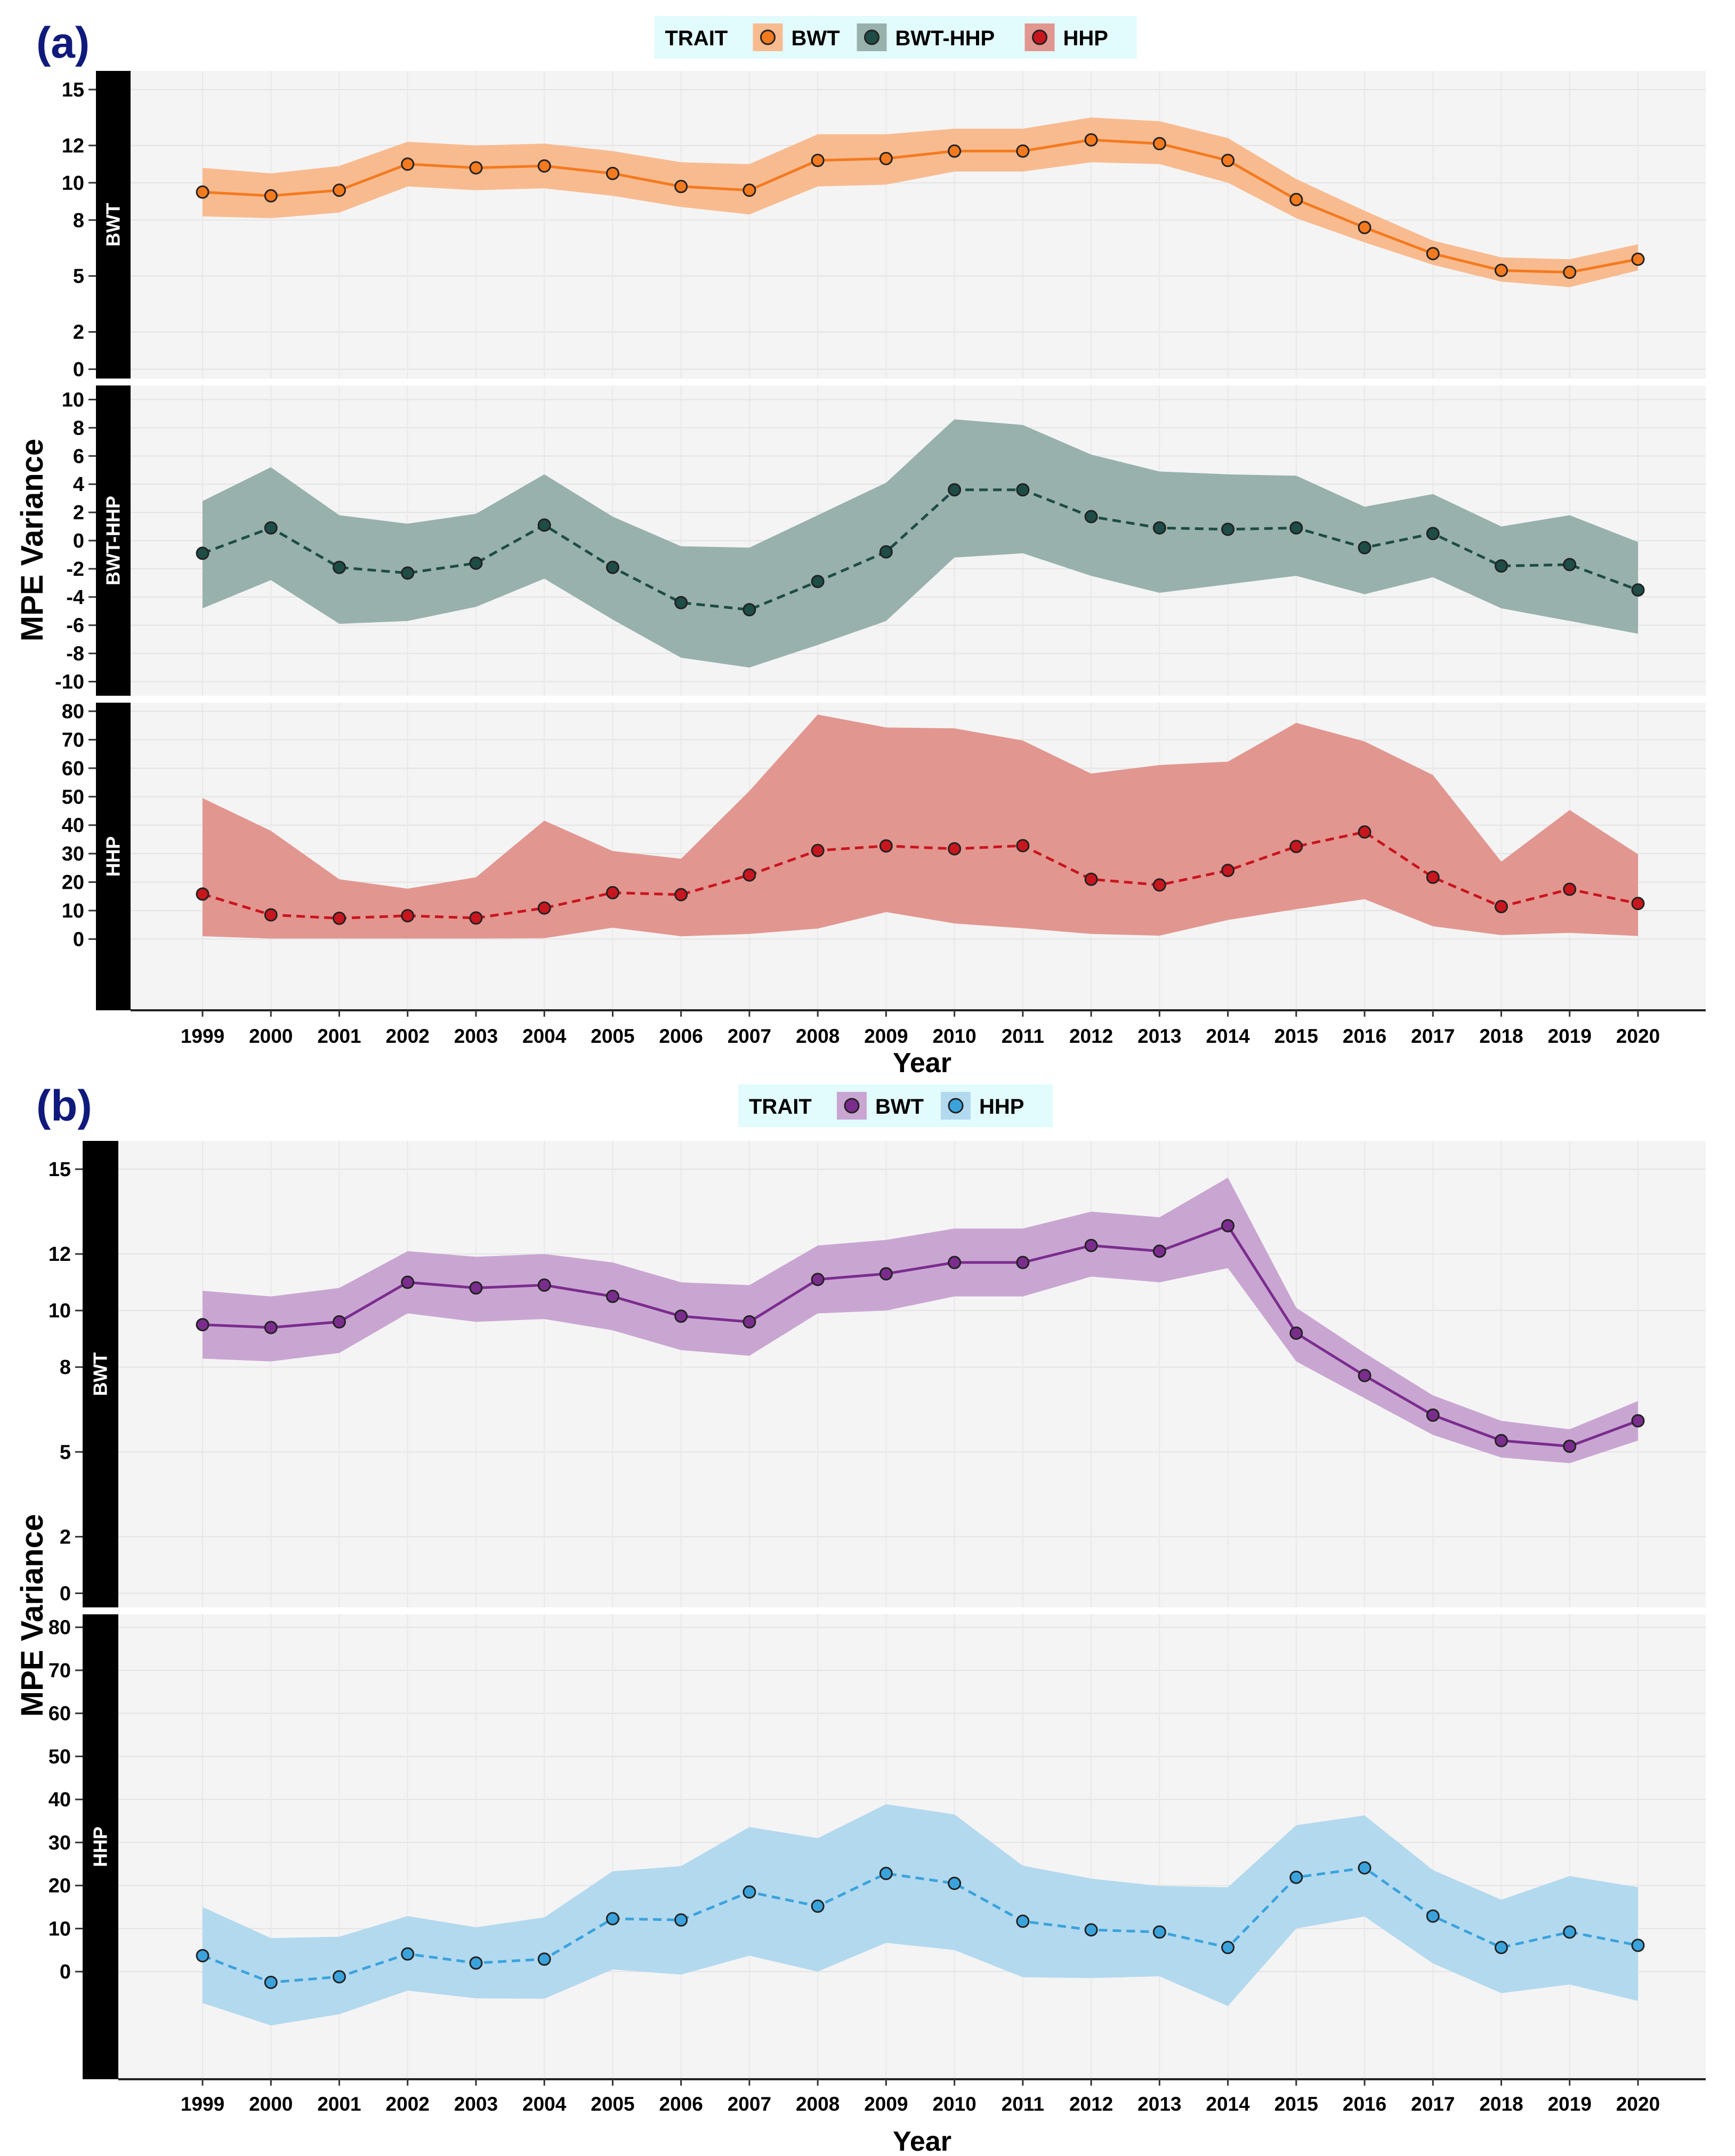 The width and height of the screenshot is (1735, 2156). I want to click on y-tick-label: 20, so click(60, 1886).